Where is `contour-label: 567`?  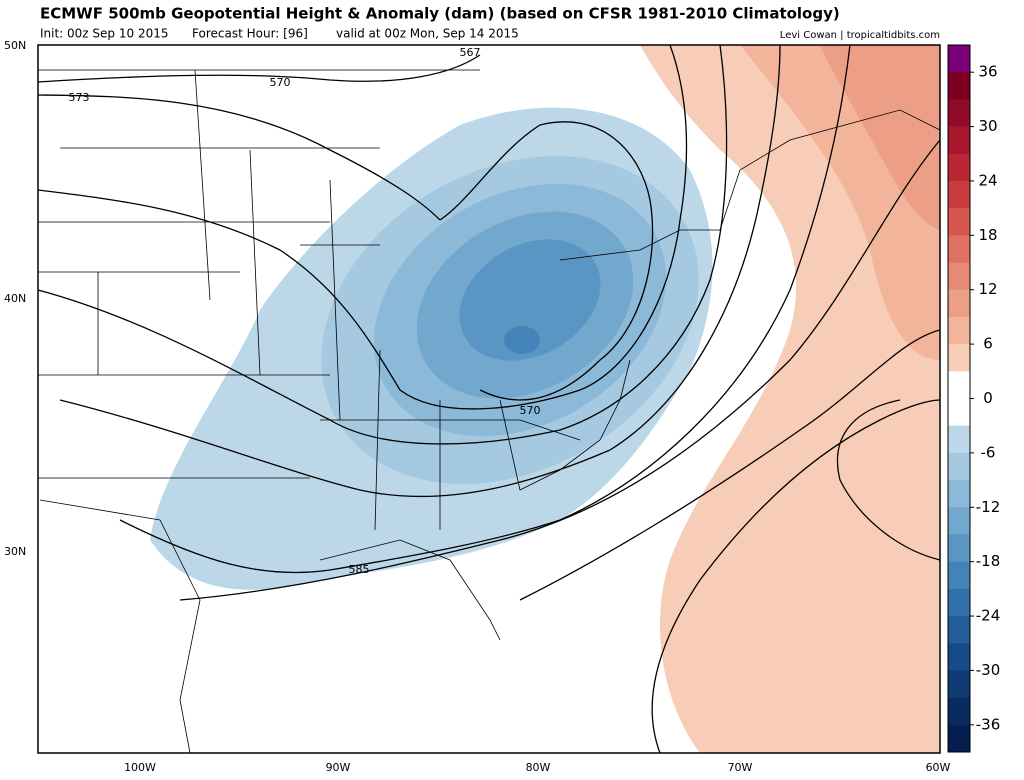 contour-label: 567 is located at coordinates (470, 52).